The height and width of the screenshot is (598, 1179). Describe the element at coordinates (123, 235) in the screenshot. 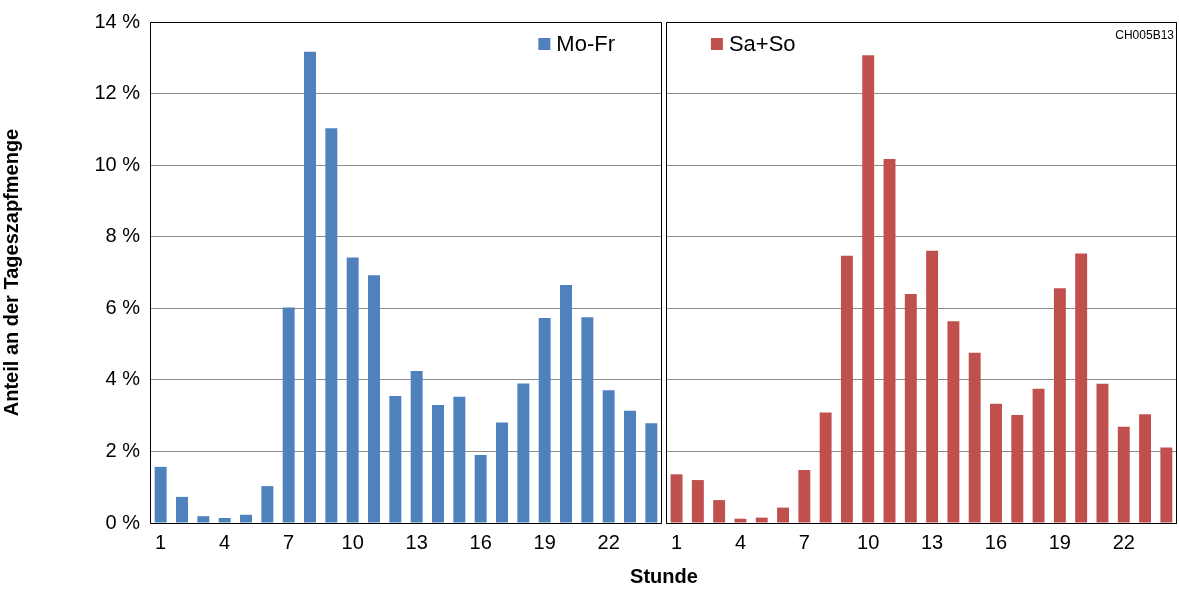

I see `y-tick-label: 8 %` at that location.